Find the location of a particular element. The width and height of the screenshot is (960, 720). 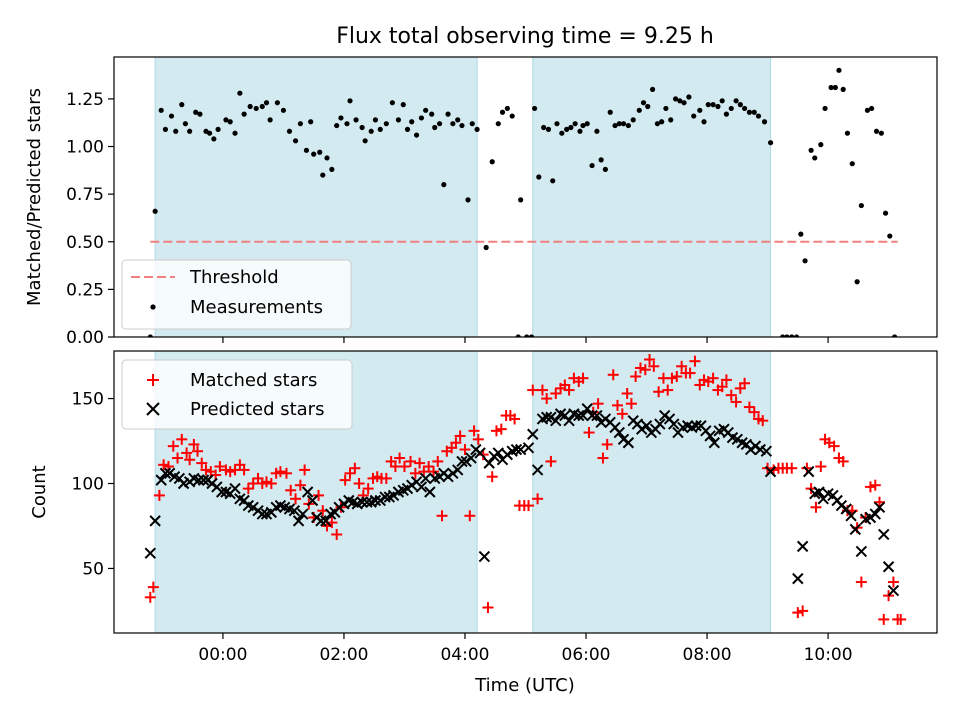

x-tick-label: 04:00 is located at coordinates (464, 655).